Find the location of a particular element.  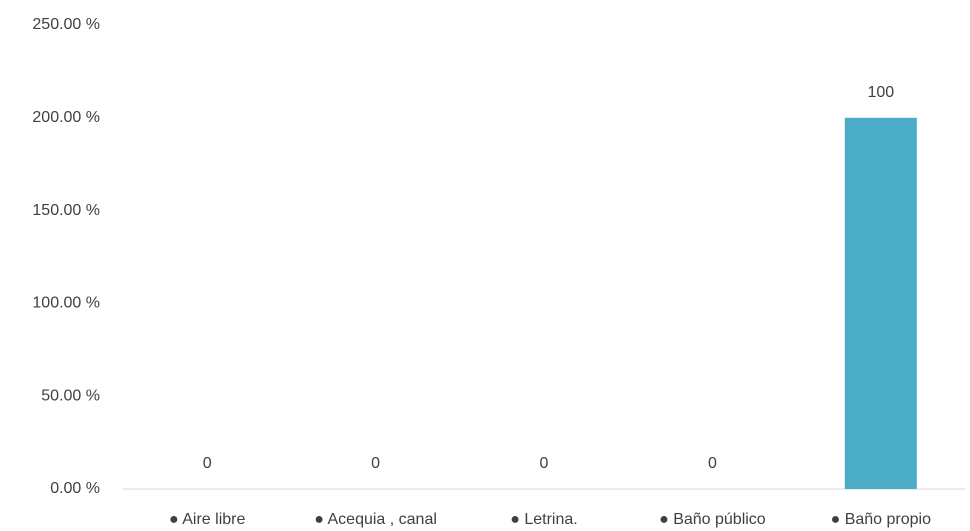

y-tick-label: 50.00 % is located at coordinates (70, 395).